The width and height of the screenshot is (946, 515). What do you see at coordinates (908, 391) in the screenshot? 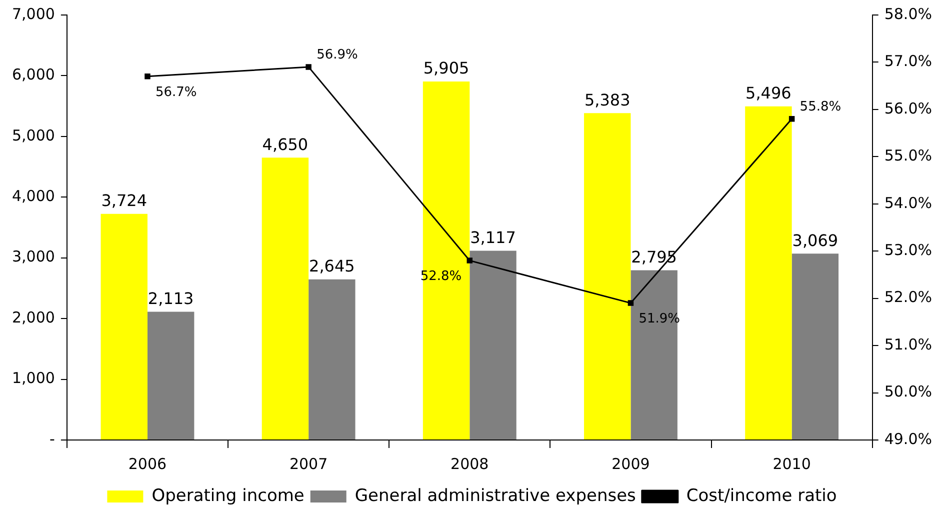
I see `y2-tick-label: 50.0%` at bounding box center [908, 391].